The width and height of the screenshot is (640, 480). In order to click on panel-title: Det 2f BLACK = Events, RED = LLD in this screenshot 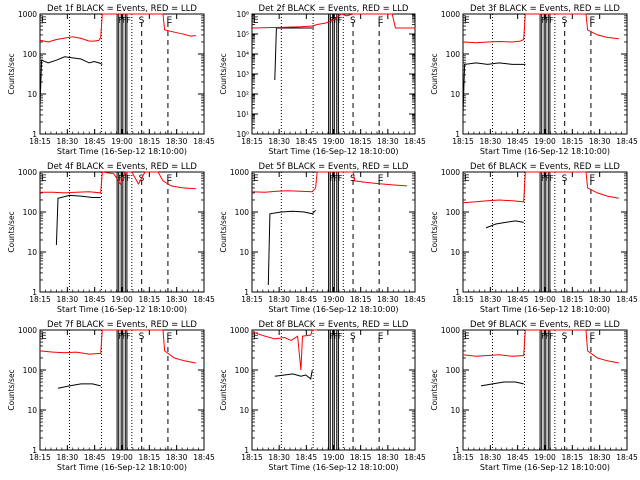, I will do `click(334, 9)`.